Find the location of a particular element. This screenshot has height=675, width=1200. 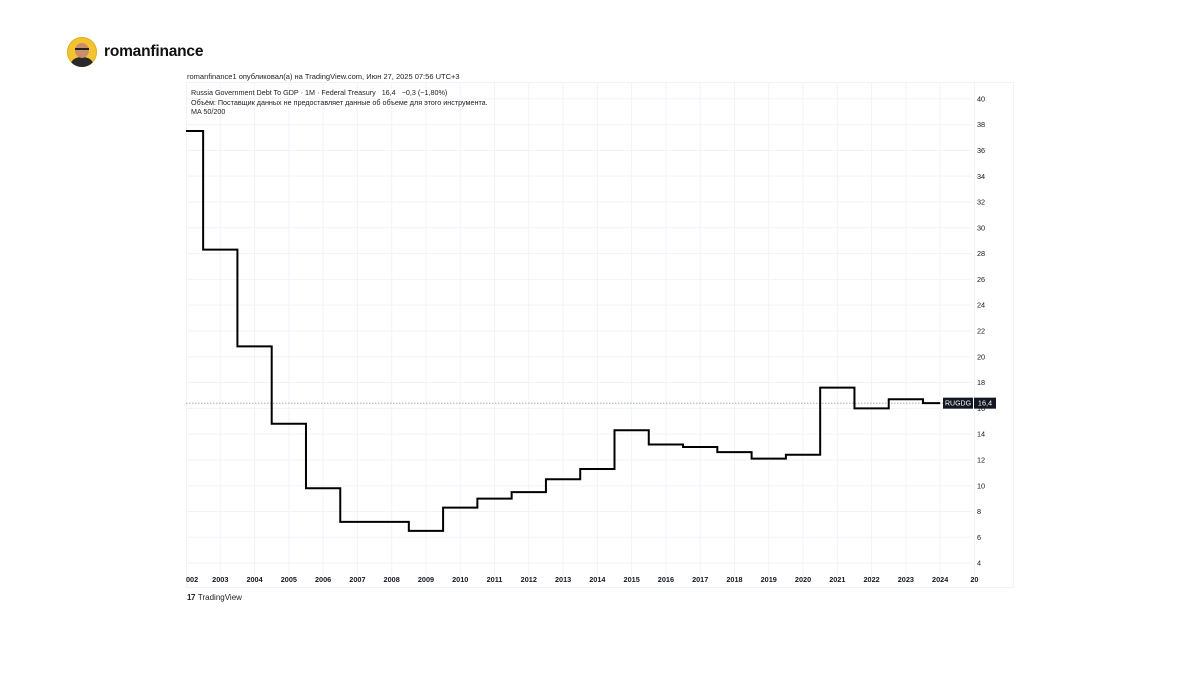

last-value-label-group: RUGDG 16,4 is located at coordinates (969, 403).